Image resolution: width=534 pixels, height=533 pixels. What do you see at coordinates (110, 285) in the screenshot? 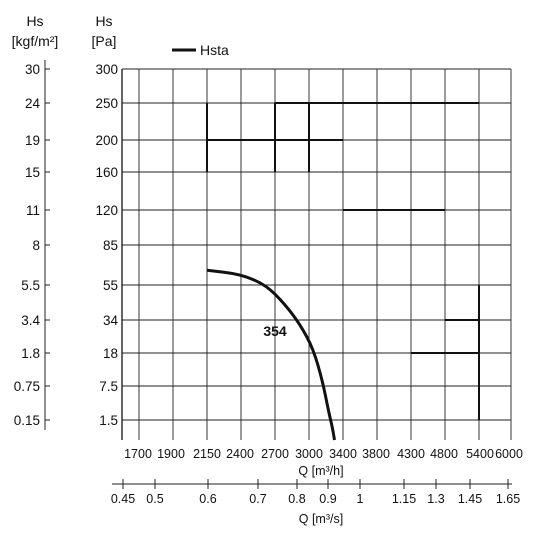
I see `y-inner-tick-label: 55` at bounding box center [110, 285].